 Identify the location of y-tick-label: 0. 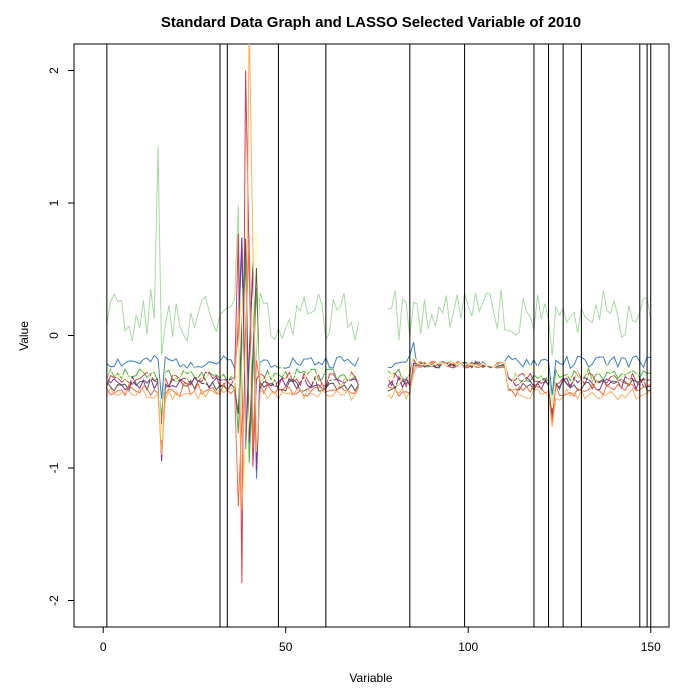
(54, 335).